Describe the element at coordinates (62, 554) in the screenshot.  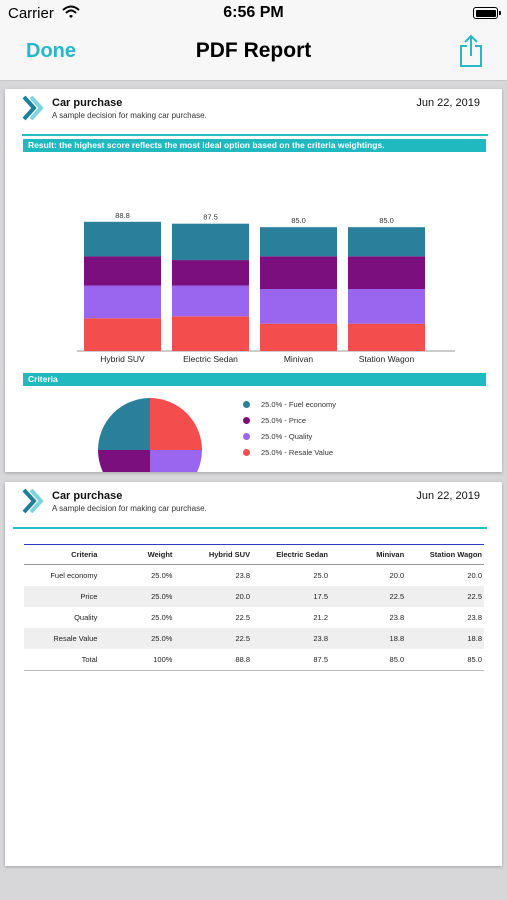
I see `table-header-cell: Criteria` at that location.